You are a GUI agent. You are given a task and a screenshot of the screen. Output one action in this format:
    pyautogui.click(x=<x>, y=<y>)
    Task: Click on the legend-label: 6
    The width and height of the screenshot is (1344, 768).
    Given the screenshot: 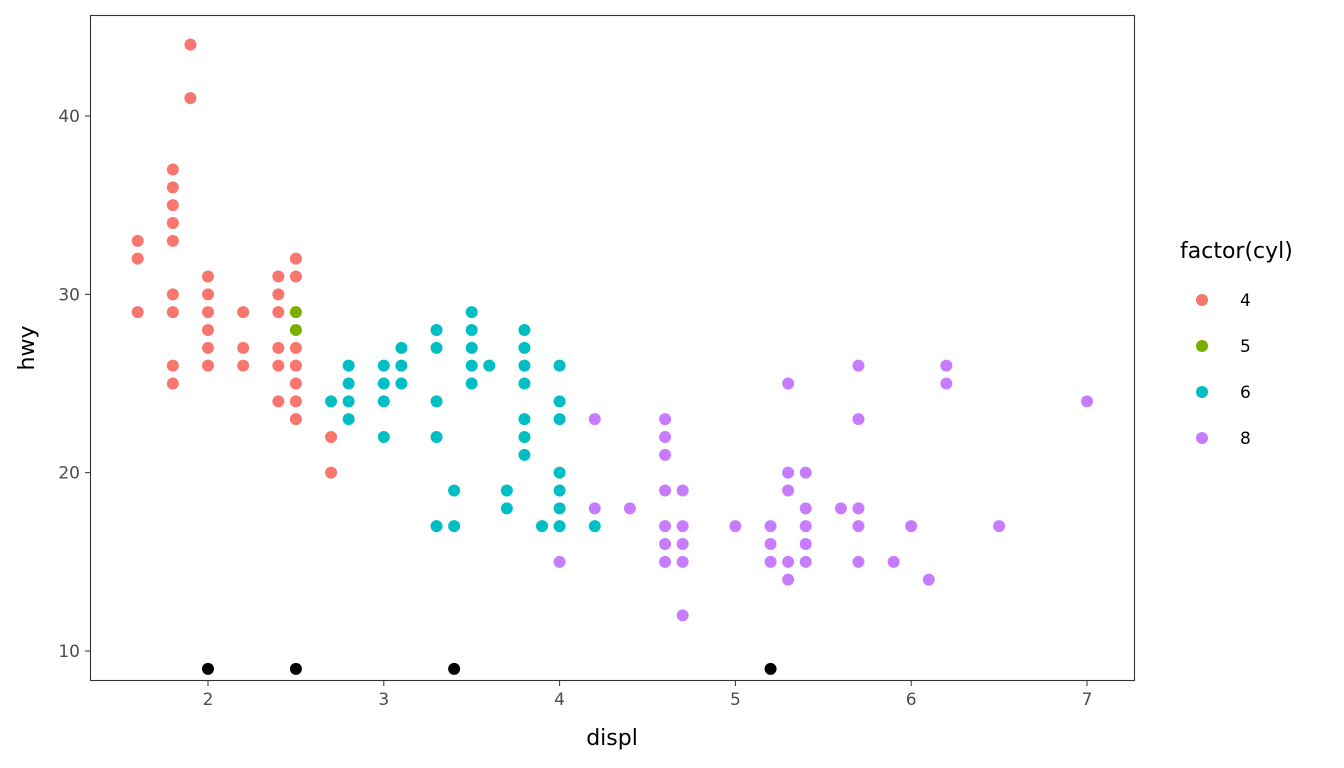 What is the action you would take?
    pyautogui.click(x=1245, y=393)
    